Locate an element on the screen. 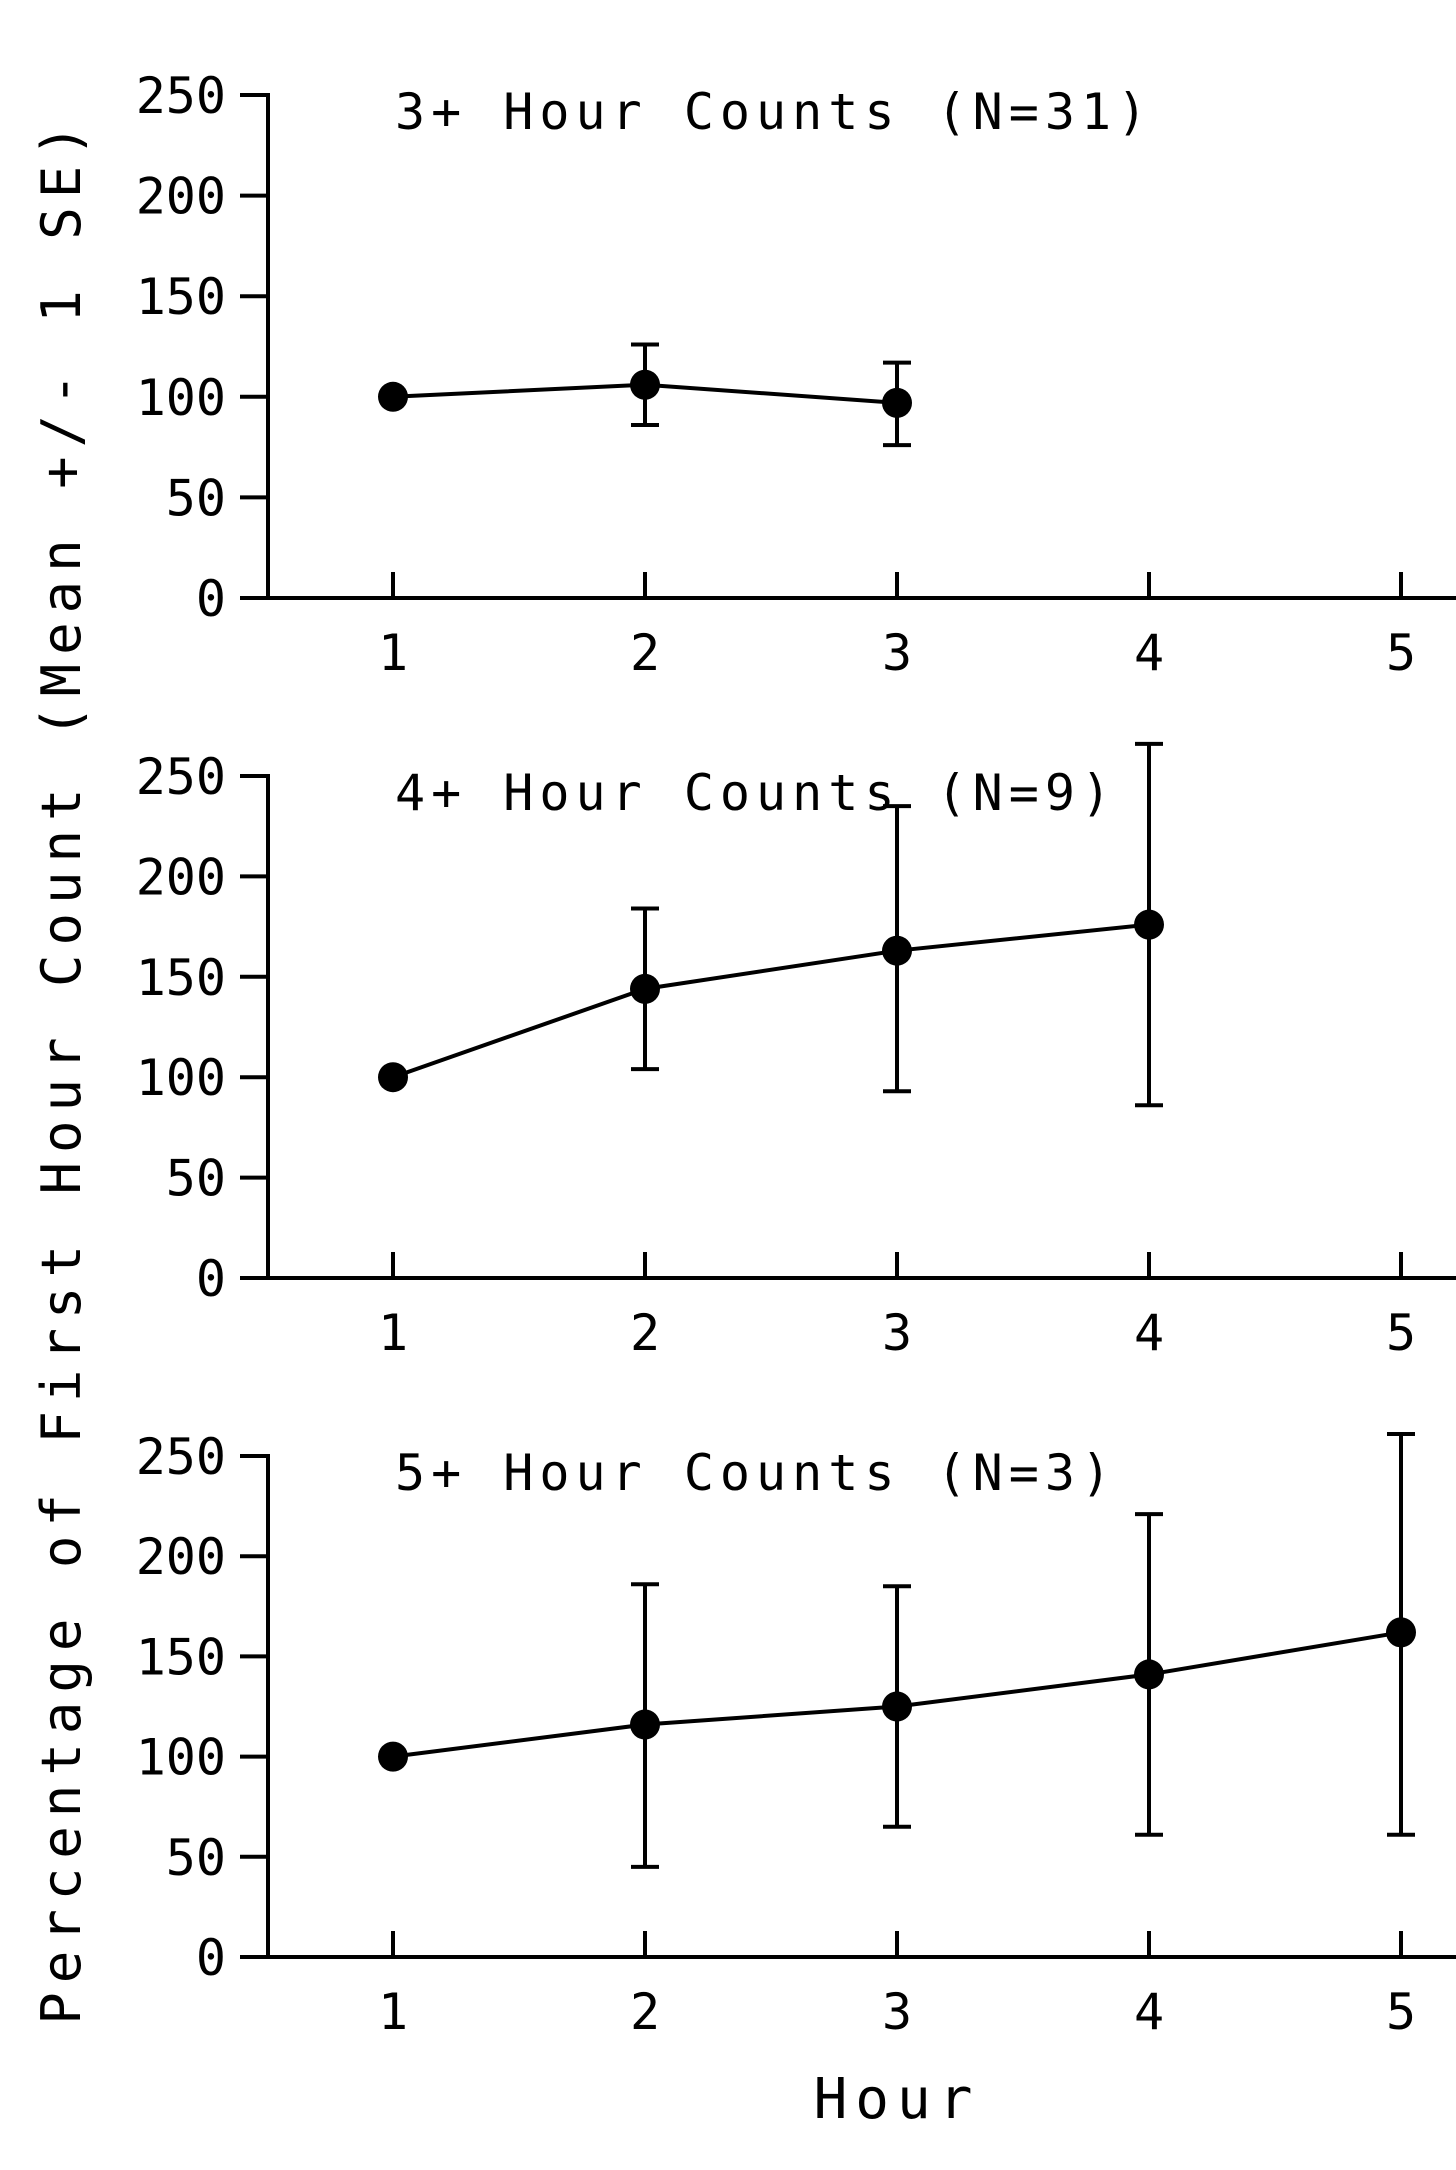 Image resolution: width=1456 pixels, height=2170 pixels. series-line is located at coordinates (771, 1001).